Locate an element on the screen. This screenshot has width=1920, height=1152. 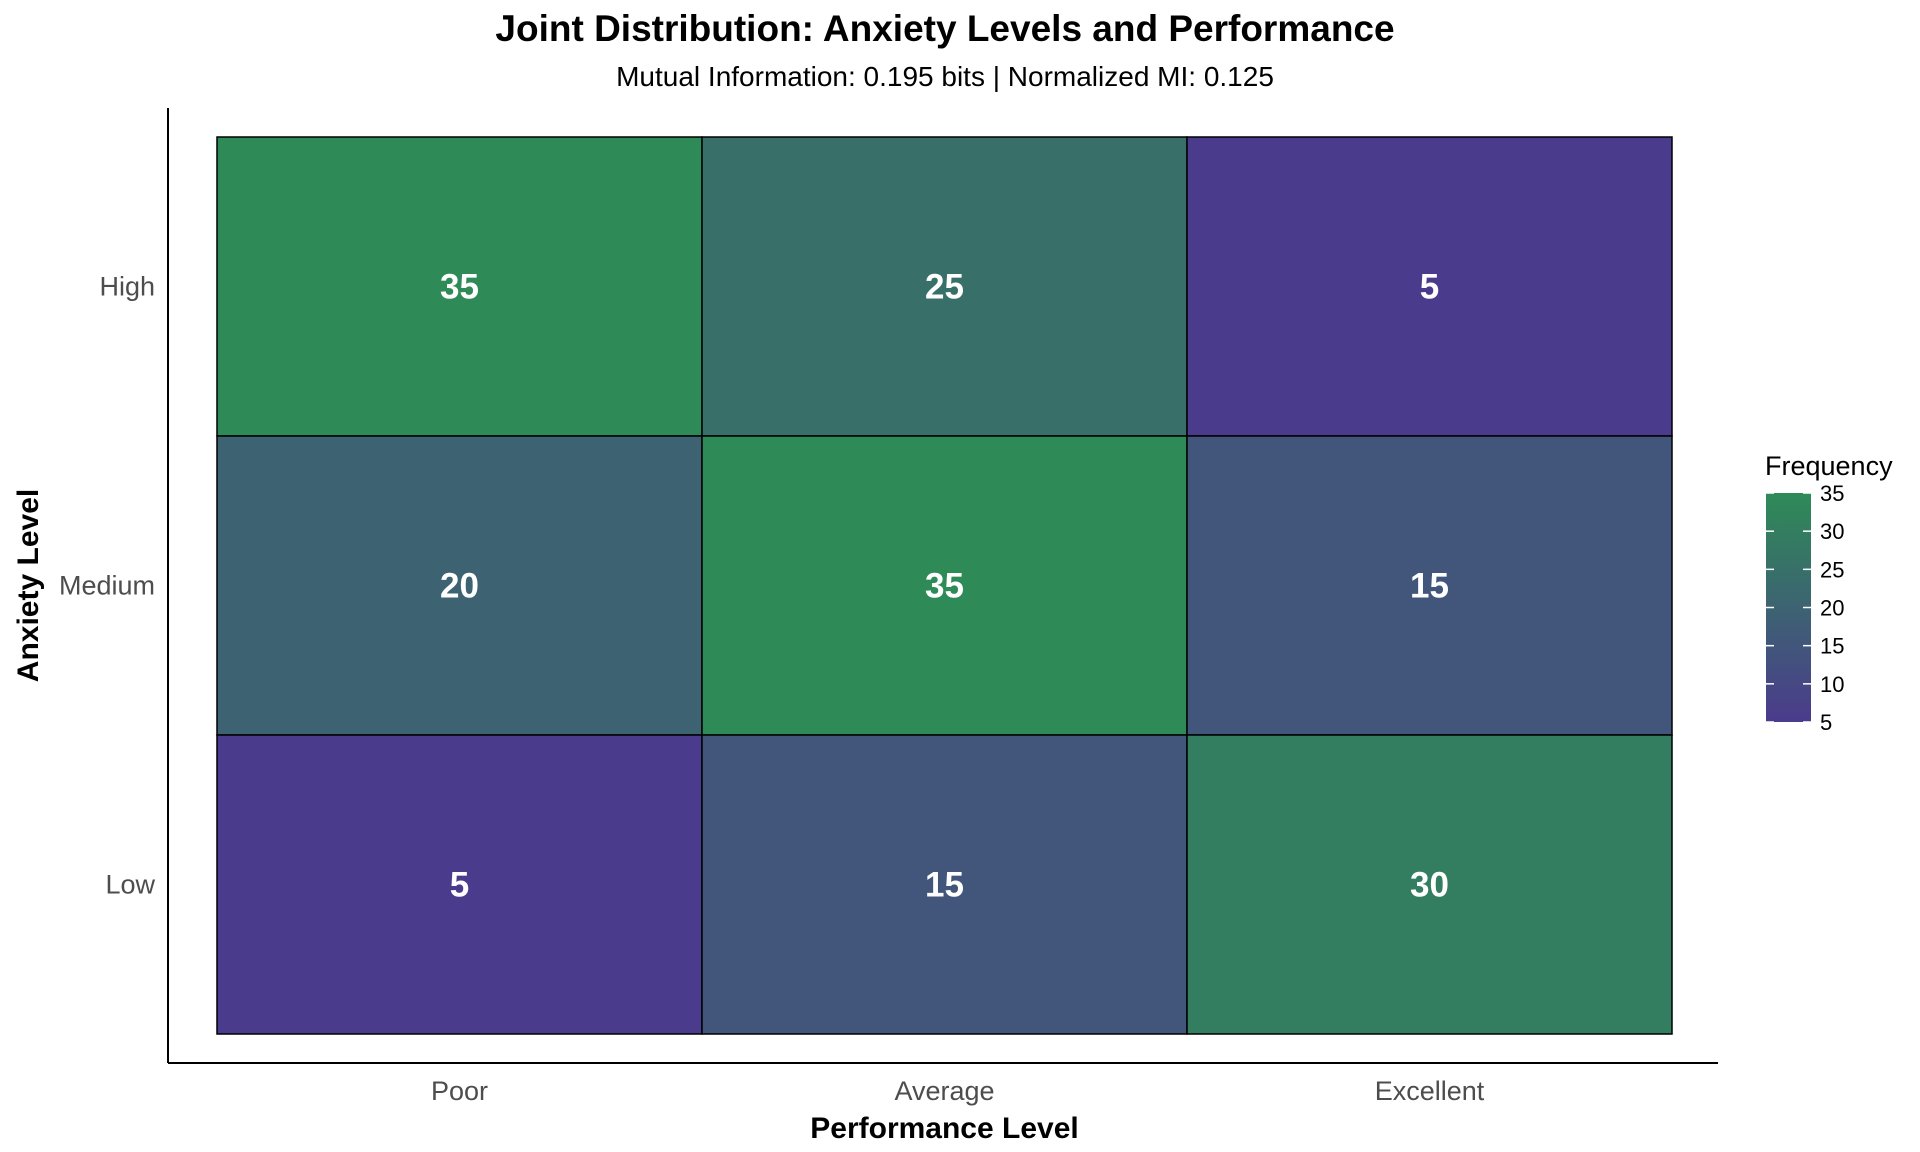
cell-value-label: 20 is located at coordinates (459, 586).